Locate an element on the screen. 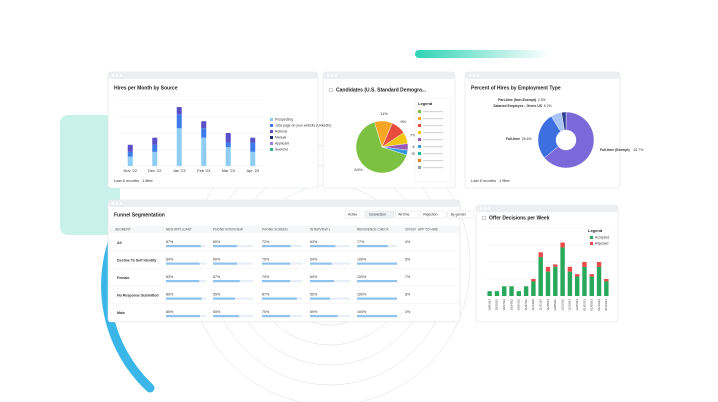  column-header: REFERENCE CHECK is located at coordinates (373, 229).